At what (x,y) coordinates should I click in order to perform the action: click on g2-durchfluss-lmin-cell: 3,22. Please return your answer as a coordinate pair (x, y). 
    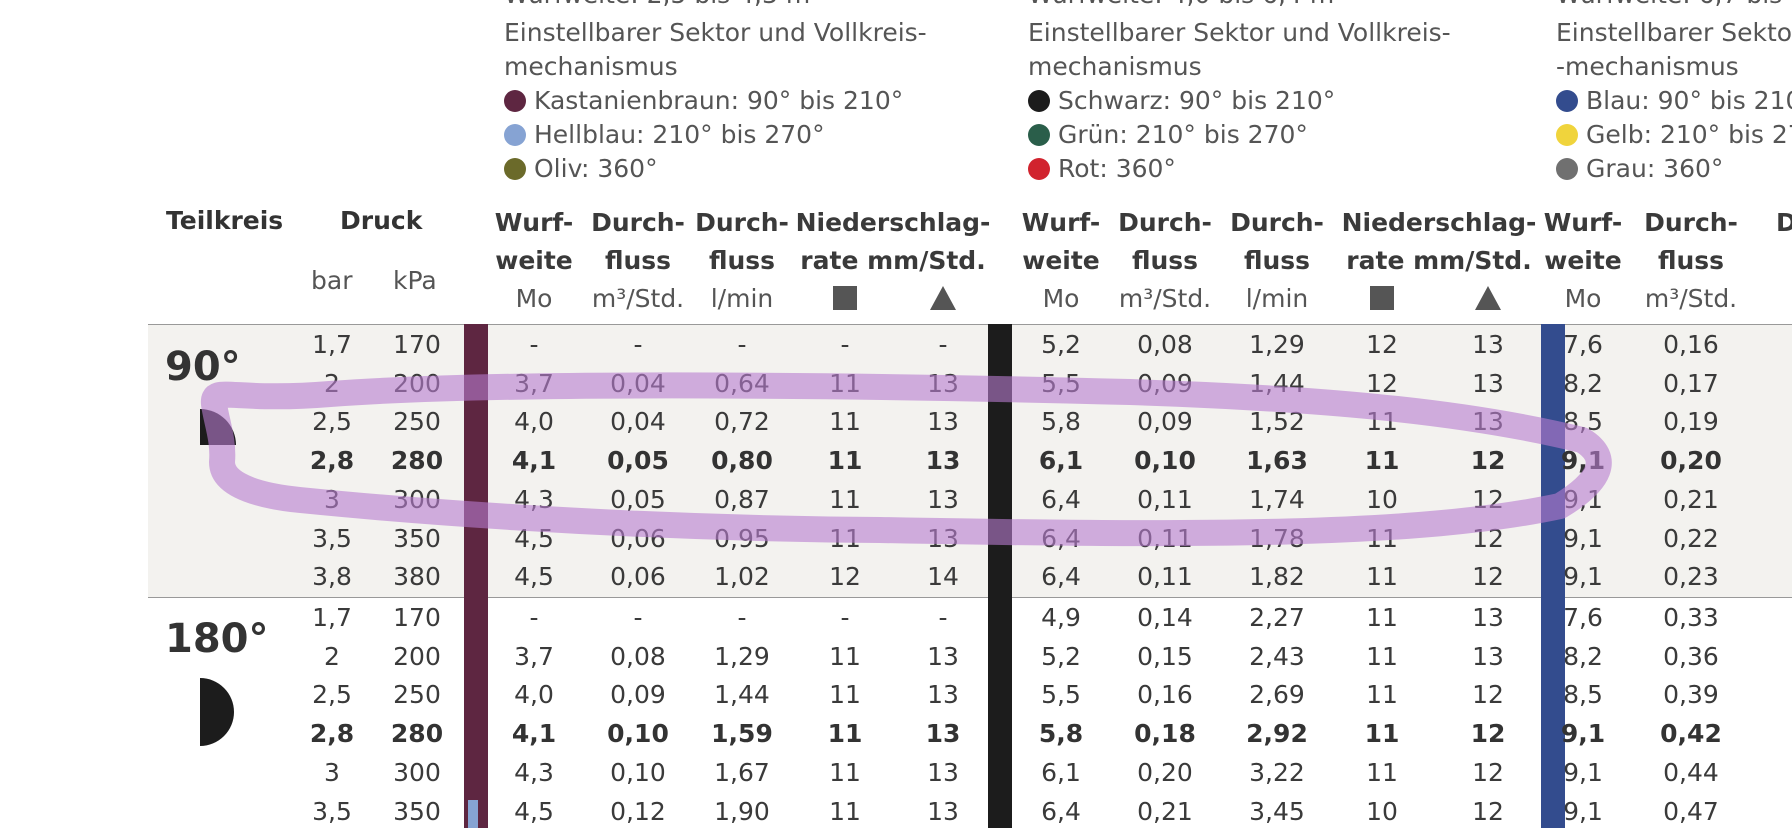
    Looking at the image, I should click on (1277, 772).